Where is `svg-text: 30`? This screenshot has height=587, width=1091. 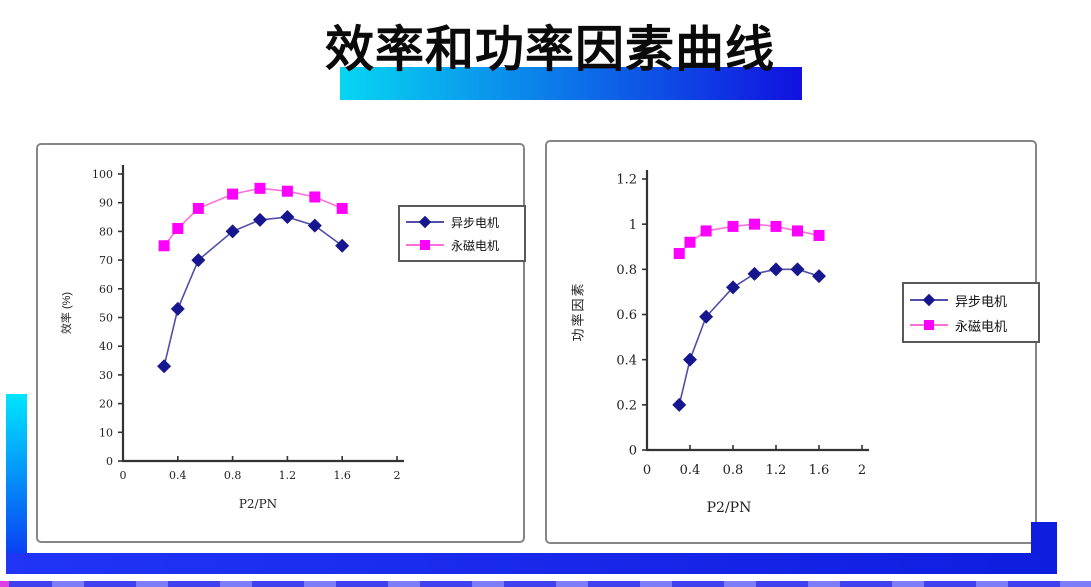
svg-text: 30 is located at coordinates (106, 375).